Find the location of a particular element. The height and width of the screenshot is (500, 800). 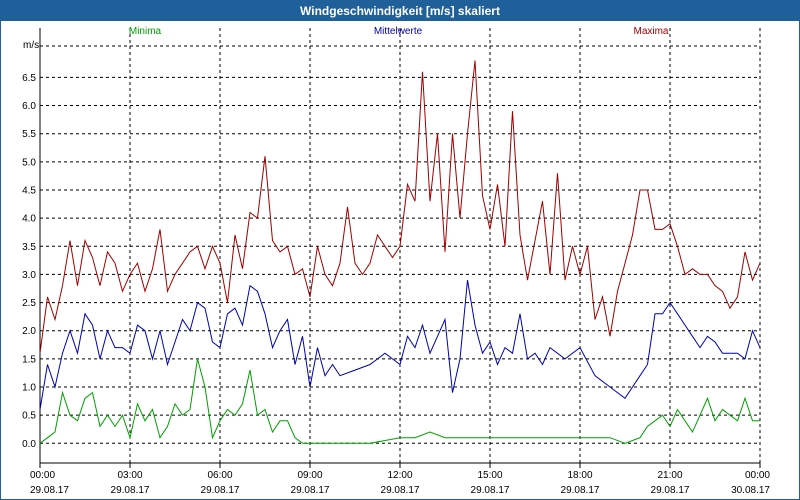

window-title: Windgeschwindigkeit [m/s] skaliert is located at coordinates (400, 11).